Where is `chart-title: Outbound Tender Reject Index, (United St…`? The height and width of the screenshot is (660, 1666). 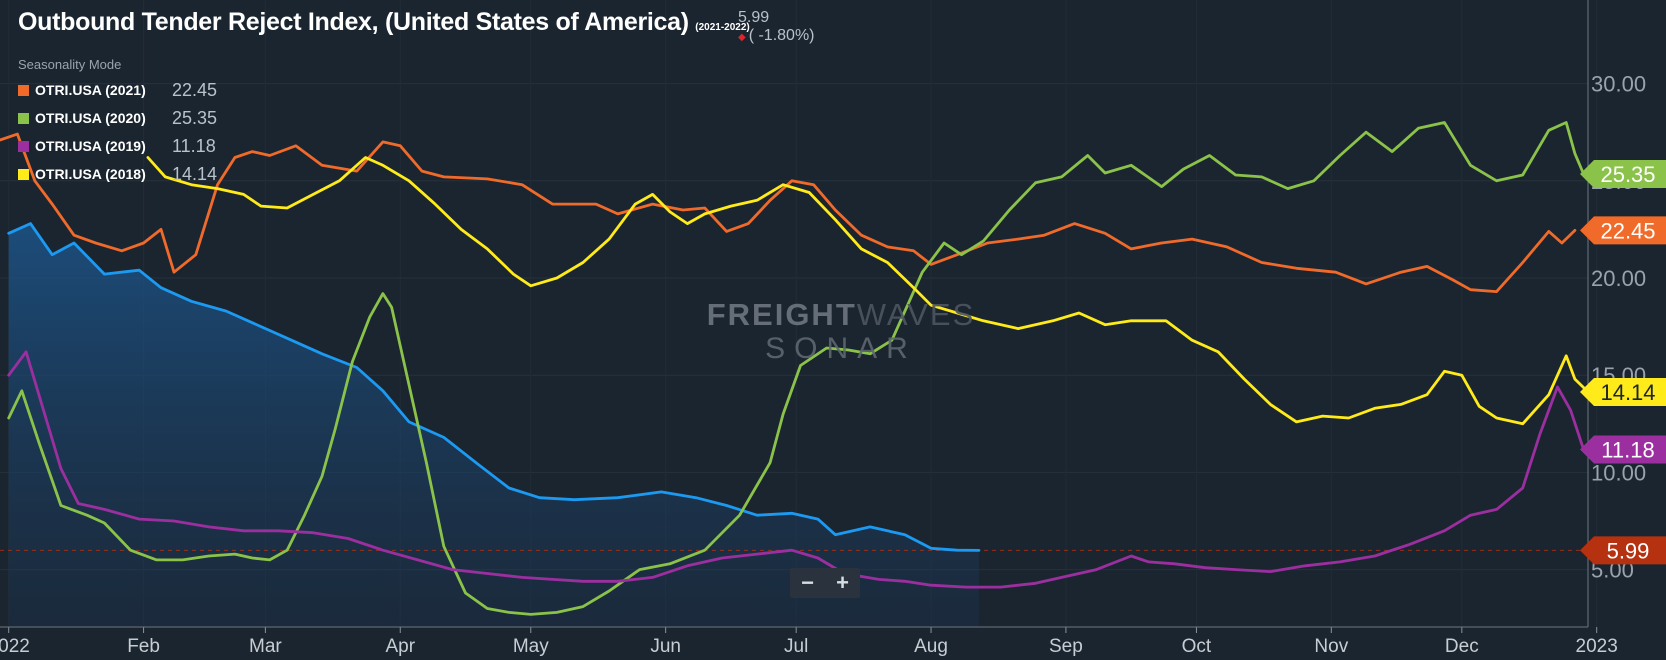
chart-title: Outbound Tender Reject Index, (United St… is located at coordinates (384, 22).